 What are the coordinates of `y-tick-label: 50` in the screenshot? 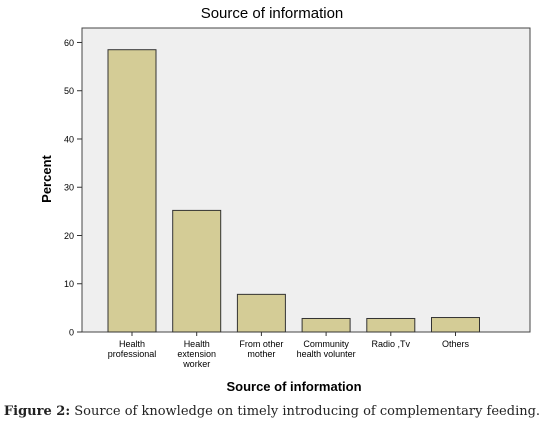 It's located at (69, 91).